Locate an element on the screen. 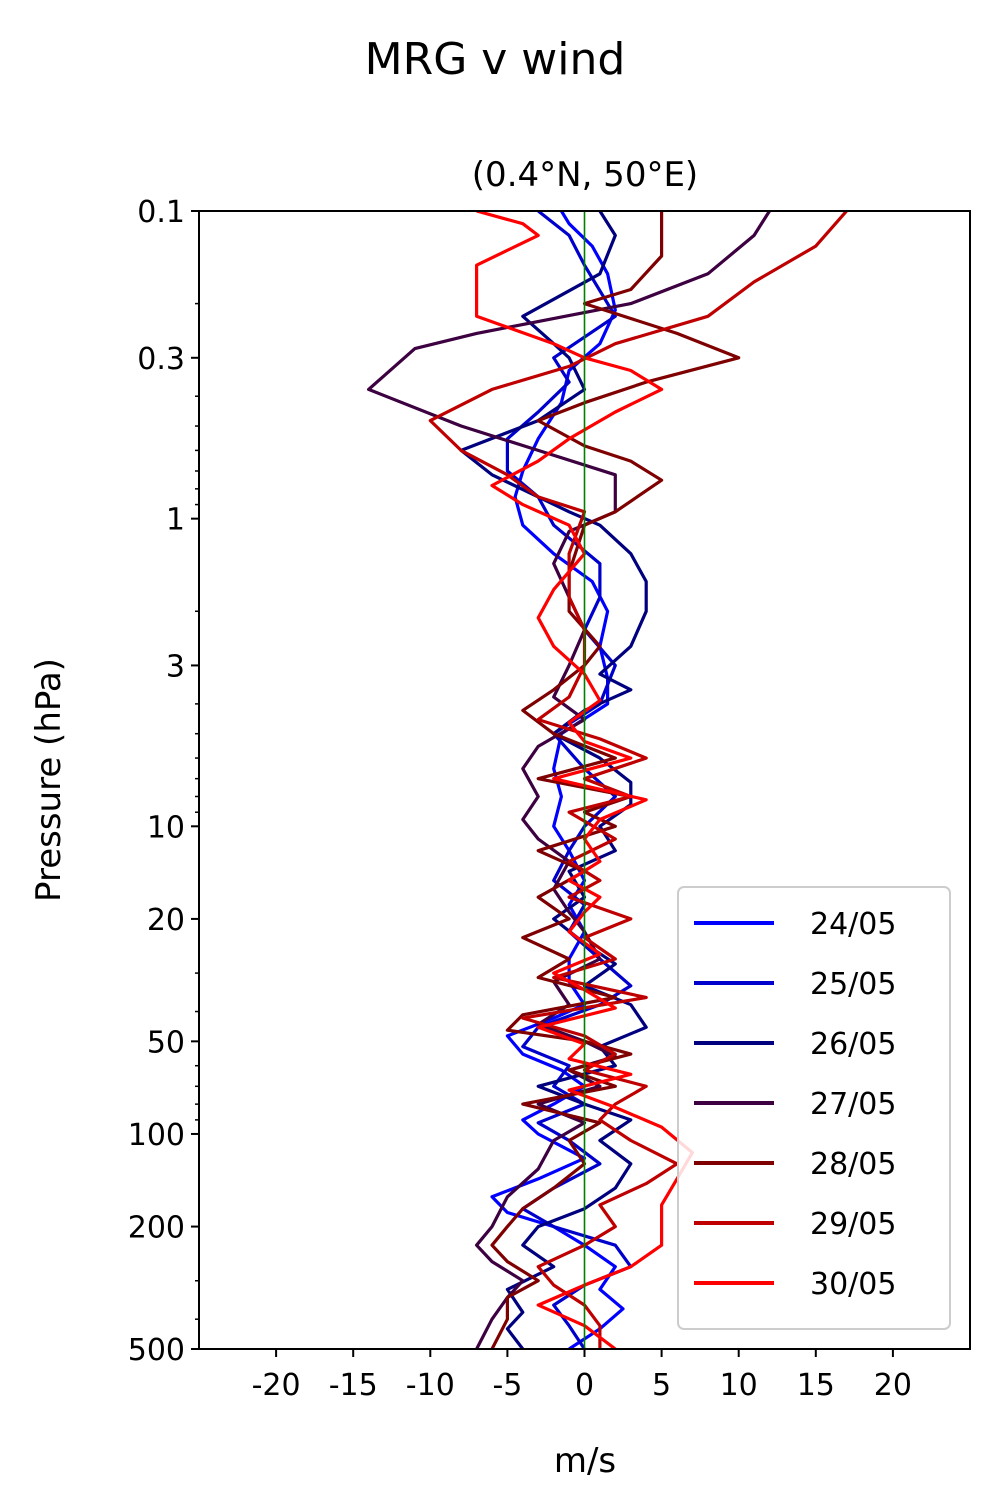 Image resolution: width=990 pixels, height=1500 pixels. y-tick-label: 20 is located at coordinates (166, 920).